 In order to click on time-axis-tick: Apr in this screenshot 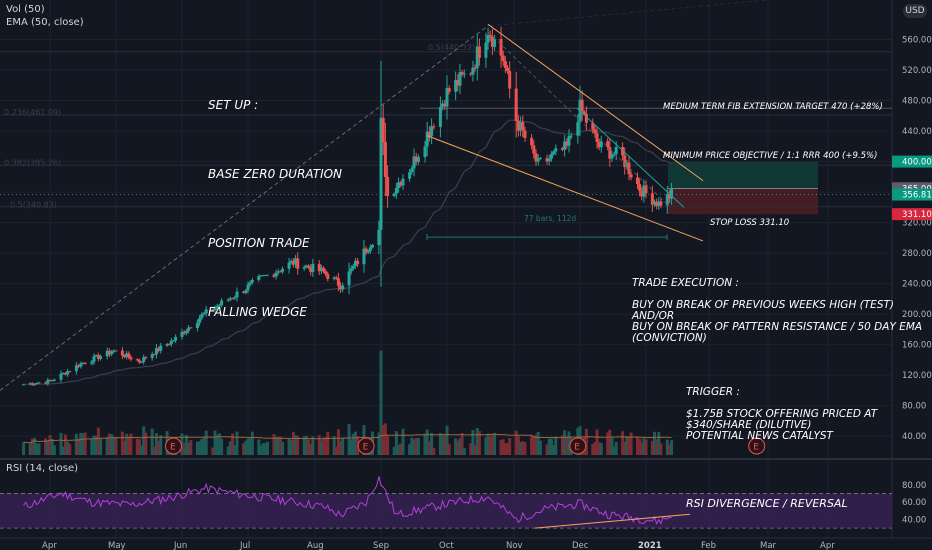, I will do `click(49, 545)`.